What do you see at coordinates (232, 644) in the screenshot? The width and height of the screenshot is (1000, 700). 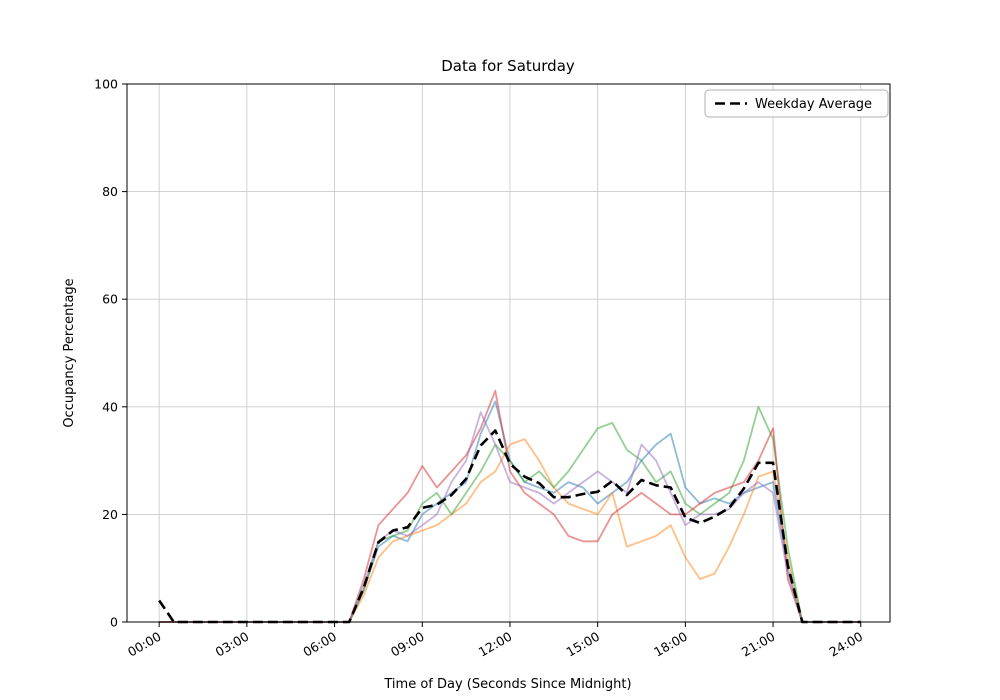 I see `x-tick-label: 03:00` at bounding box center [232, 644].